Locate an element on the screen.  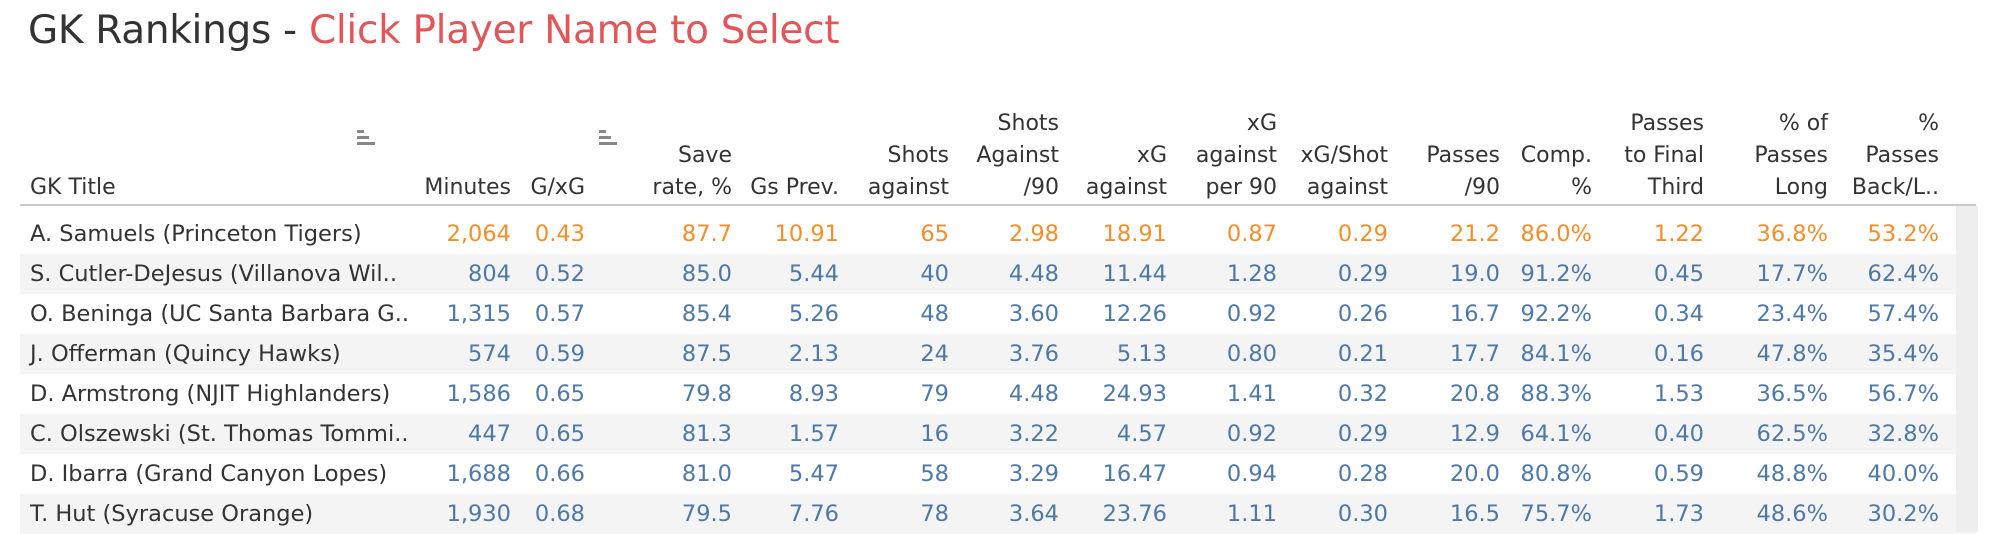
cell-save-rate: 81.3 is located at coordinates (706, 434).